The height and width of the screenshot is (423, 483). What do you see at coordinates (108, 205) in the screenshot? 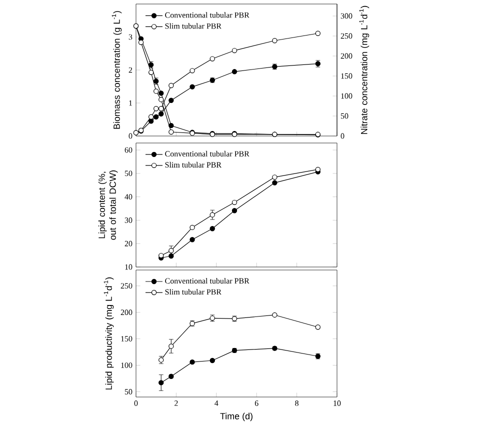
I see `y-axis-title: Lipid content (%, out of total DCW)` at bounding box center [108, 205].